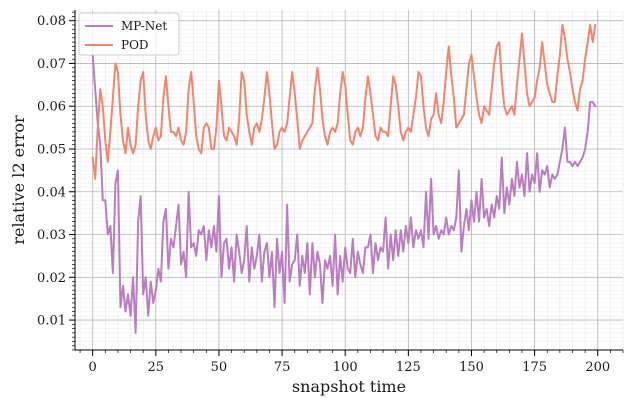  What do you see at coordinates (51, 278) in the screenshot?
I see `y-tick-label: 0.02` at bounding box center [51, 278].